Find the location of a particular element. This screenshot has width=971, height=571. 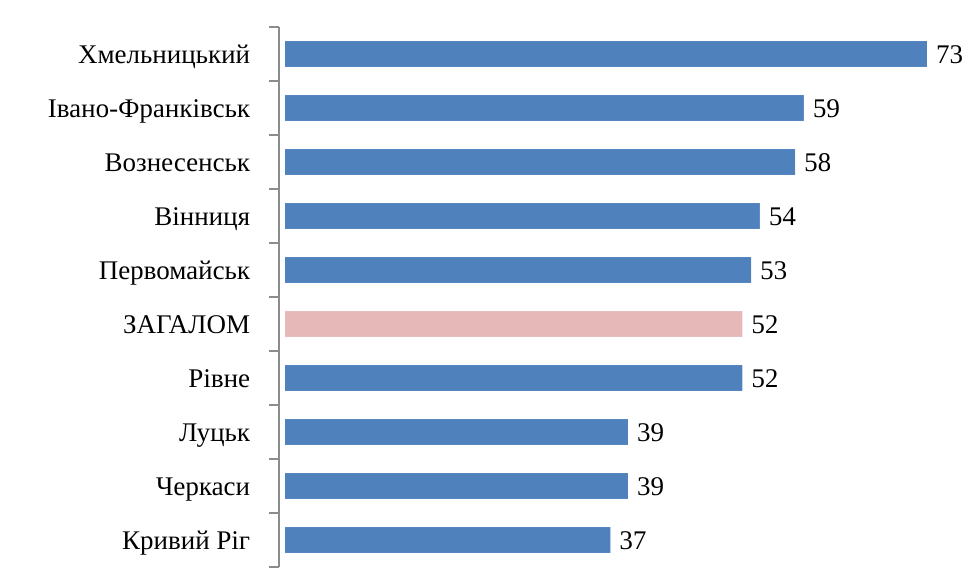

y-tick-label: ЗАГАЛОМ is located at coordinates (186, 324).